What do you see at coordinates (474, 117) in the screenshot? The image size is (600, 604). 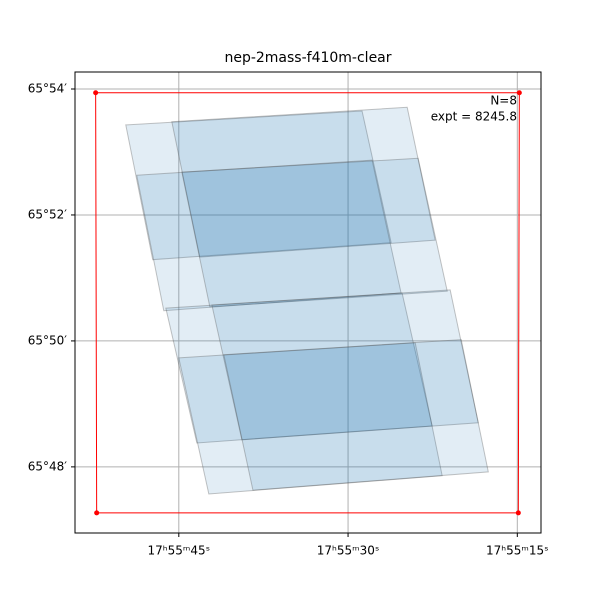 I see `annotation: expt = 8245.8` at bounding box center [474, 117].